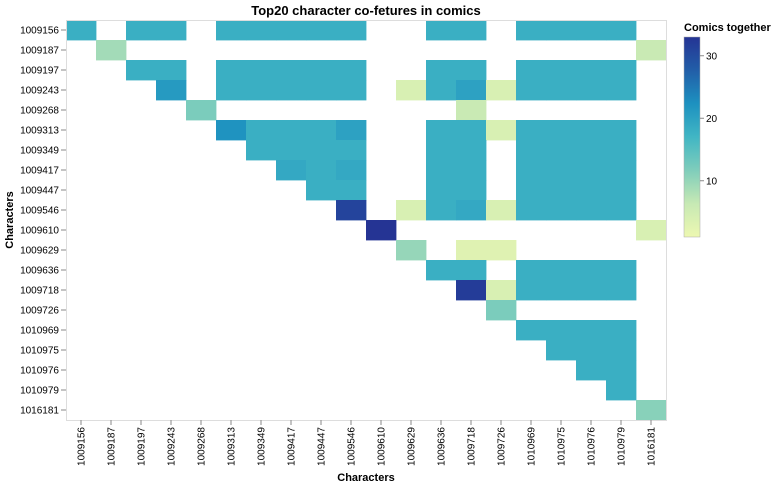 The width and height of the screenshot is (776, 488). Describe the element at coordinates (39, 31) in the screenshot. I see `y-tick-label: 1009156` at that location.